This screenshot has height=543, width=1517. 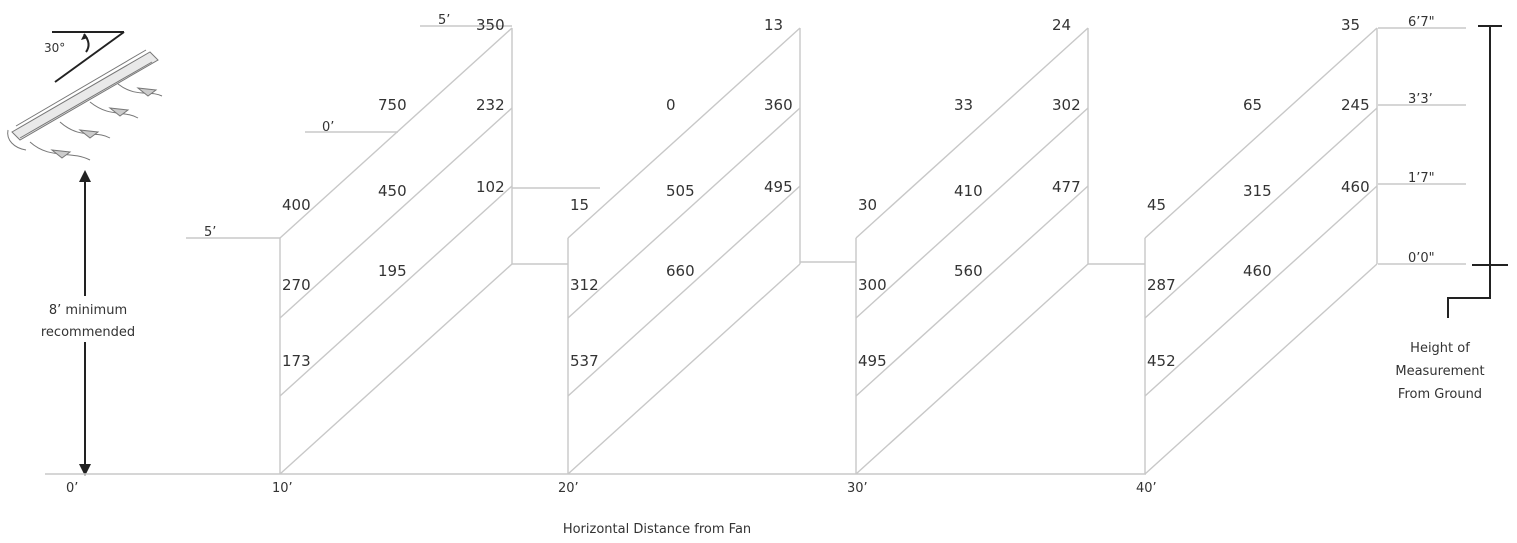 What do you see at coordinates (282, 488) in the screenshot?
I see `x-tick-10: 10’` at bounding box center [282, 488].